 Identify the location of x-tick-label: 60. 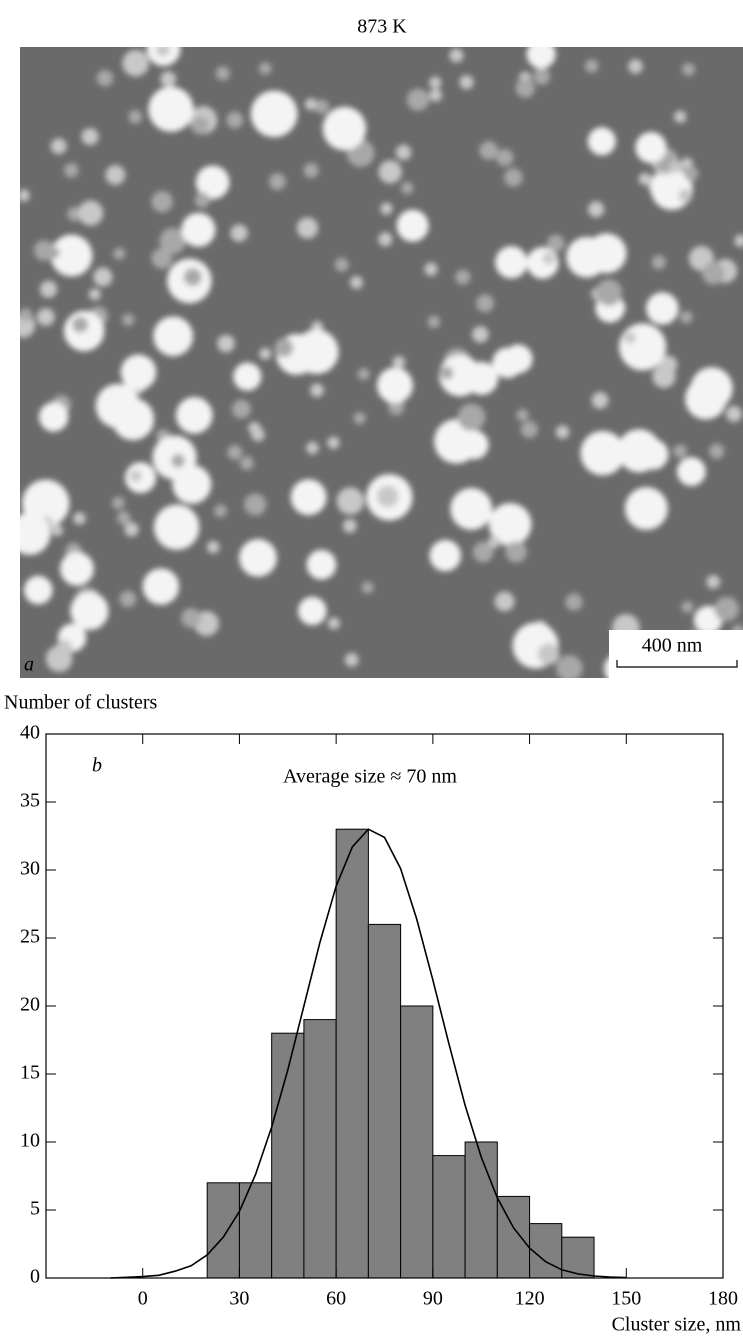
(336, 1299).